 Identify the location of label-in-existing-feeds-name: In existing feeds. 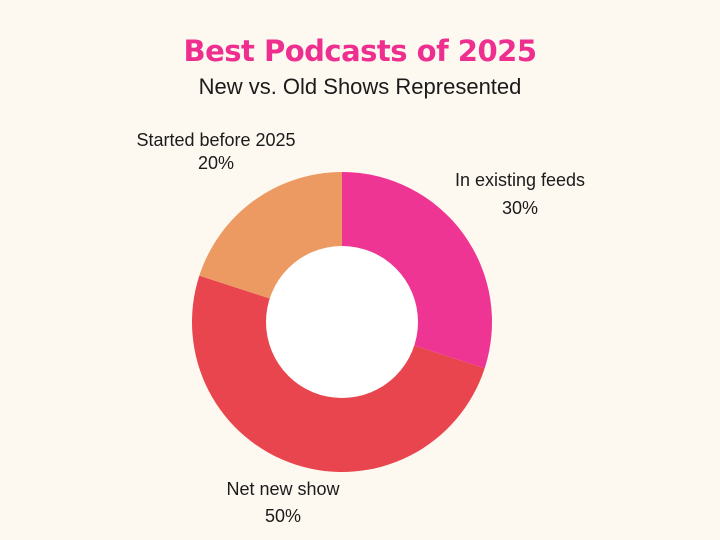
(520, 180).